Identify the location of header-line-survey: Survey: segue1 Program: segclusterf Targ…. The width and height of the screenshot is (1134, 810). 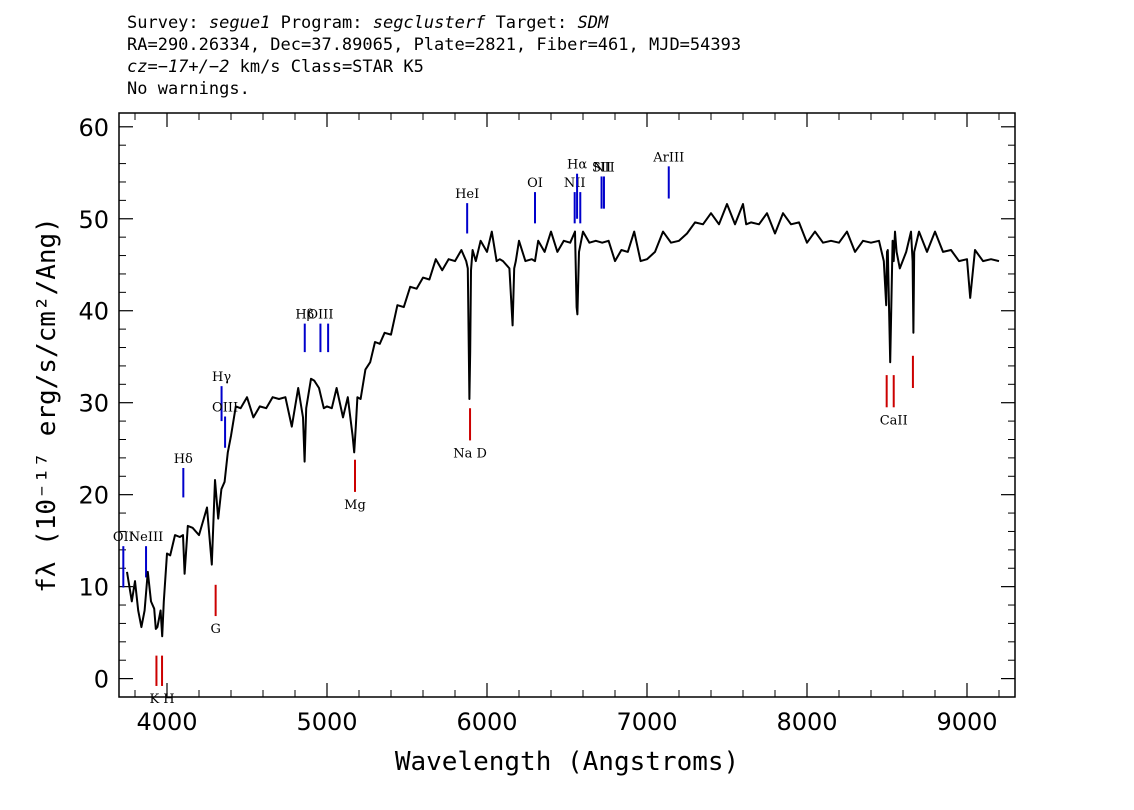
(434, 23).